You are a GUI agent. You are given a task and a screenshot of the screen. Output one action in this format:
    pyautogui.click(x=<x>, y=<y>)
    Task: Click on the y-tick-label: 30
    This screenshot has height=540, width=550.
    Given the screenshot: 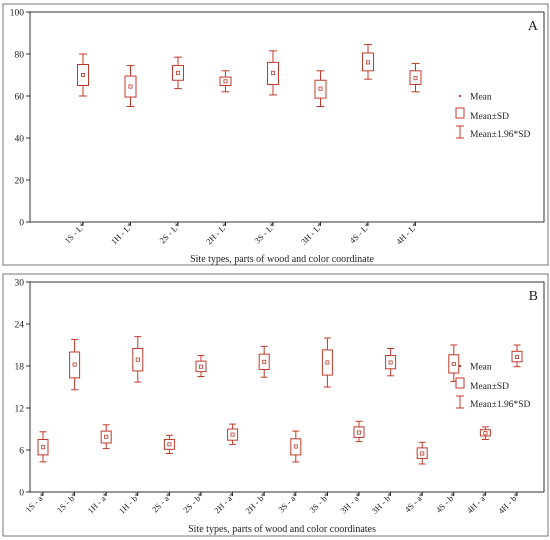 What is the action you would take?
    pyautogui.click(x=20, y=284)
    